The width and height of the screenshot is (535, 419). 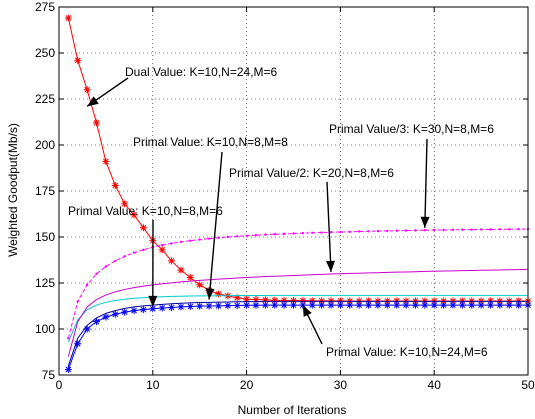 What do you see at coordinates (247, 385) in the screenshot?
I see `x-tick-label: 20` at bounding box center [247, 385].